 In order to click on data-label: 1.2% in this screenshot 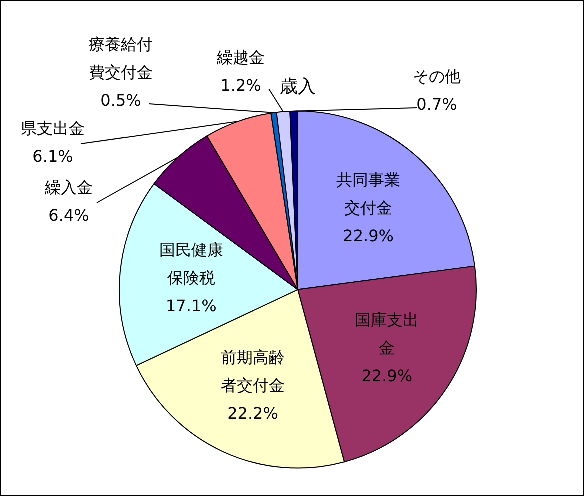, I will do `click(241, 86)`.